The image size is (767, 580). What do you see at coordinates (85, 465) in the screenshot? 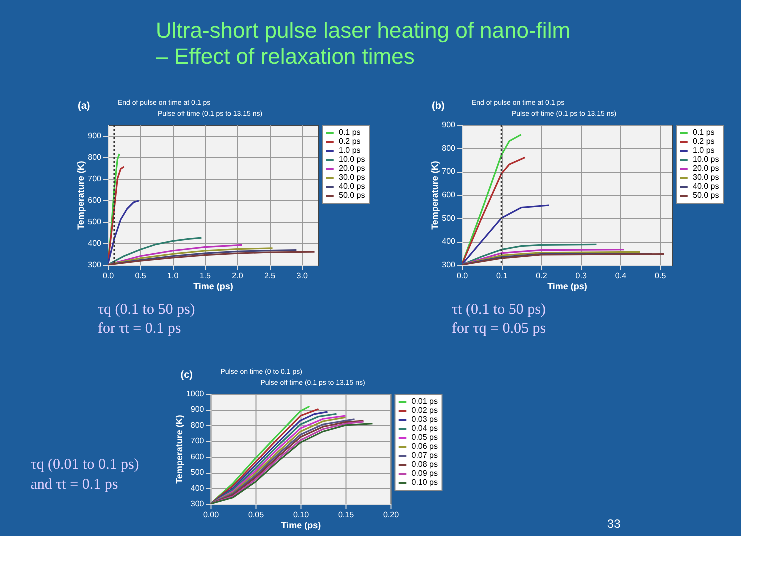
I see `text: τq (0.01 to 0.1 ps)` at bounding box center [85, 465].